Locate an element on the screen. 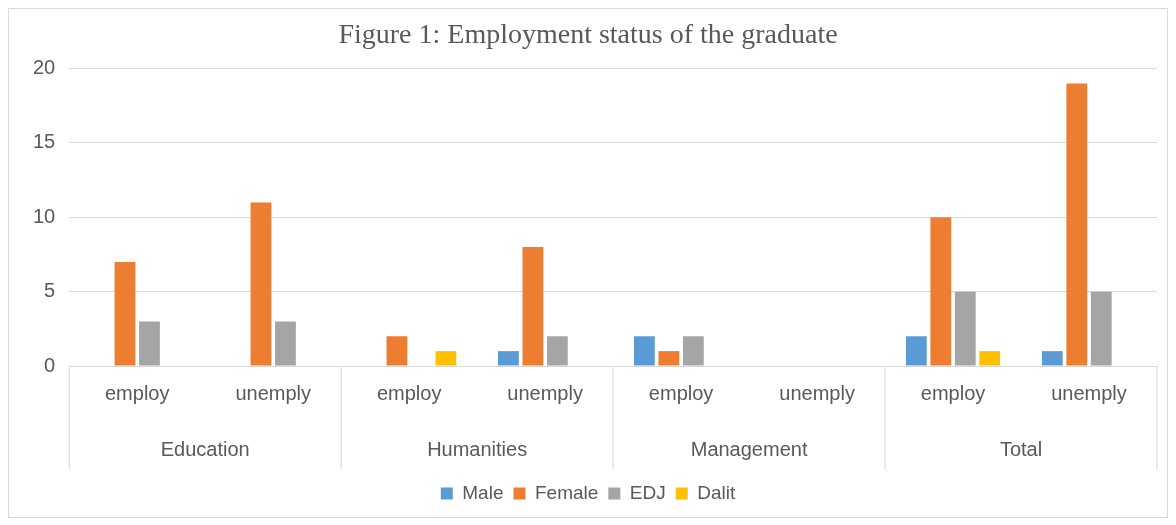 This screenshot has height=525, width=1176. legend-label: Dalit is located at coordinates (716, 492).